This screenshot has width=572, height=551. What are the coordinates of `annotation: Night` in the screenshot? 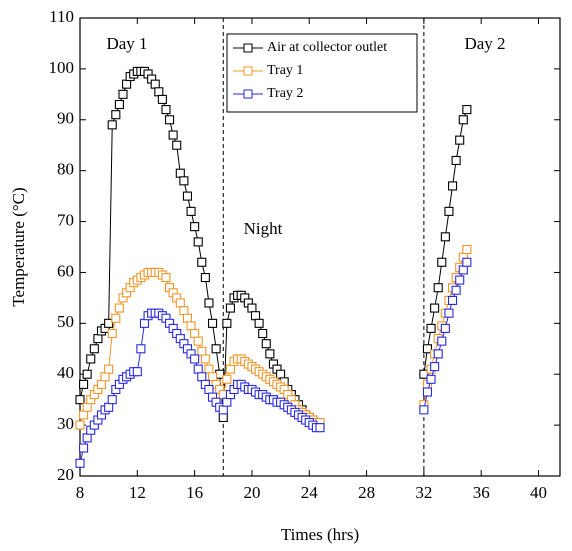 It's located at (263, 228).